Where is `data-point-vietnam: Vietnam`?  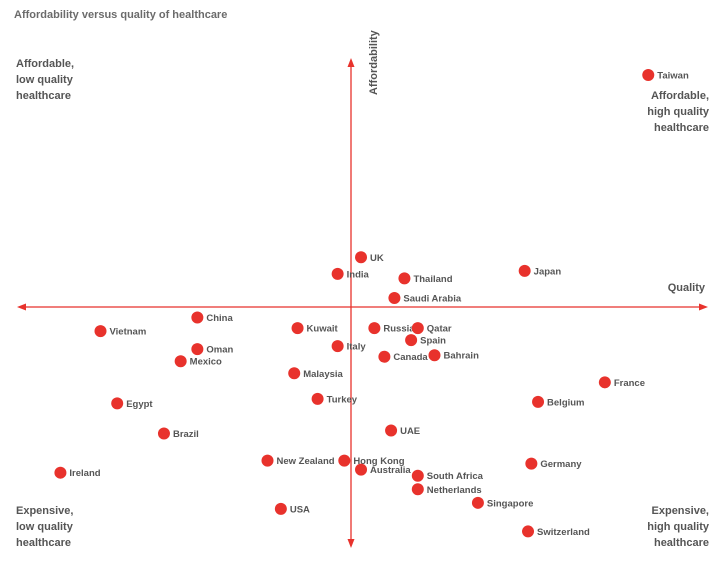 data-point-vietnam: Vietnam is located at coordinates (120, 331).